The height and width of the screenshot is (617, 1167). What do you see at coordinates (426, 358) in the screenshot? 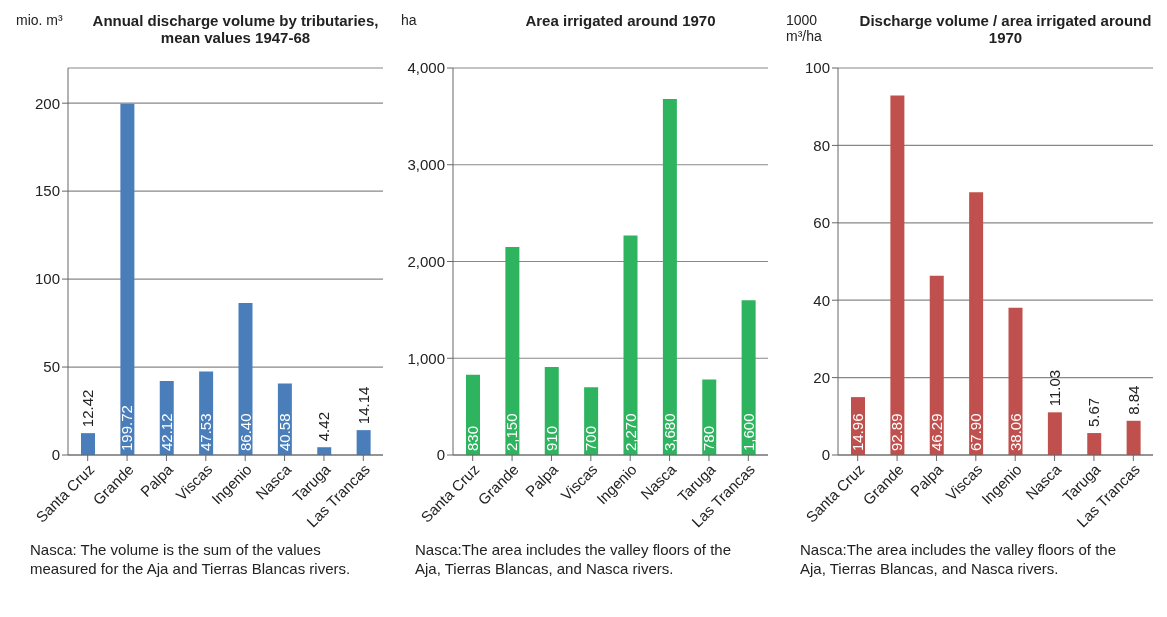
I see `y-tick-label: 1,000` at bounding box center [426, 358].